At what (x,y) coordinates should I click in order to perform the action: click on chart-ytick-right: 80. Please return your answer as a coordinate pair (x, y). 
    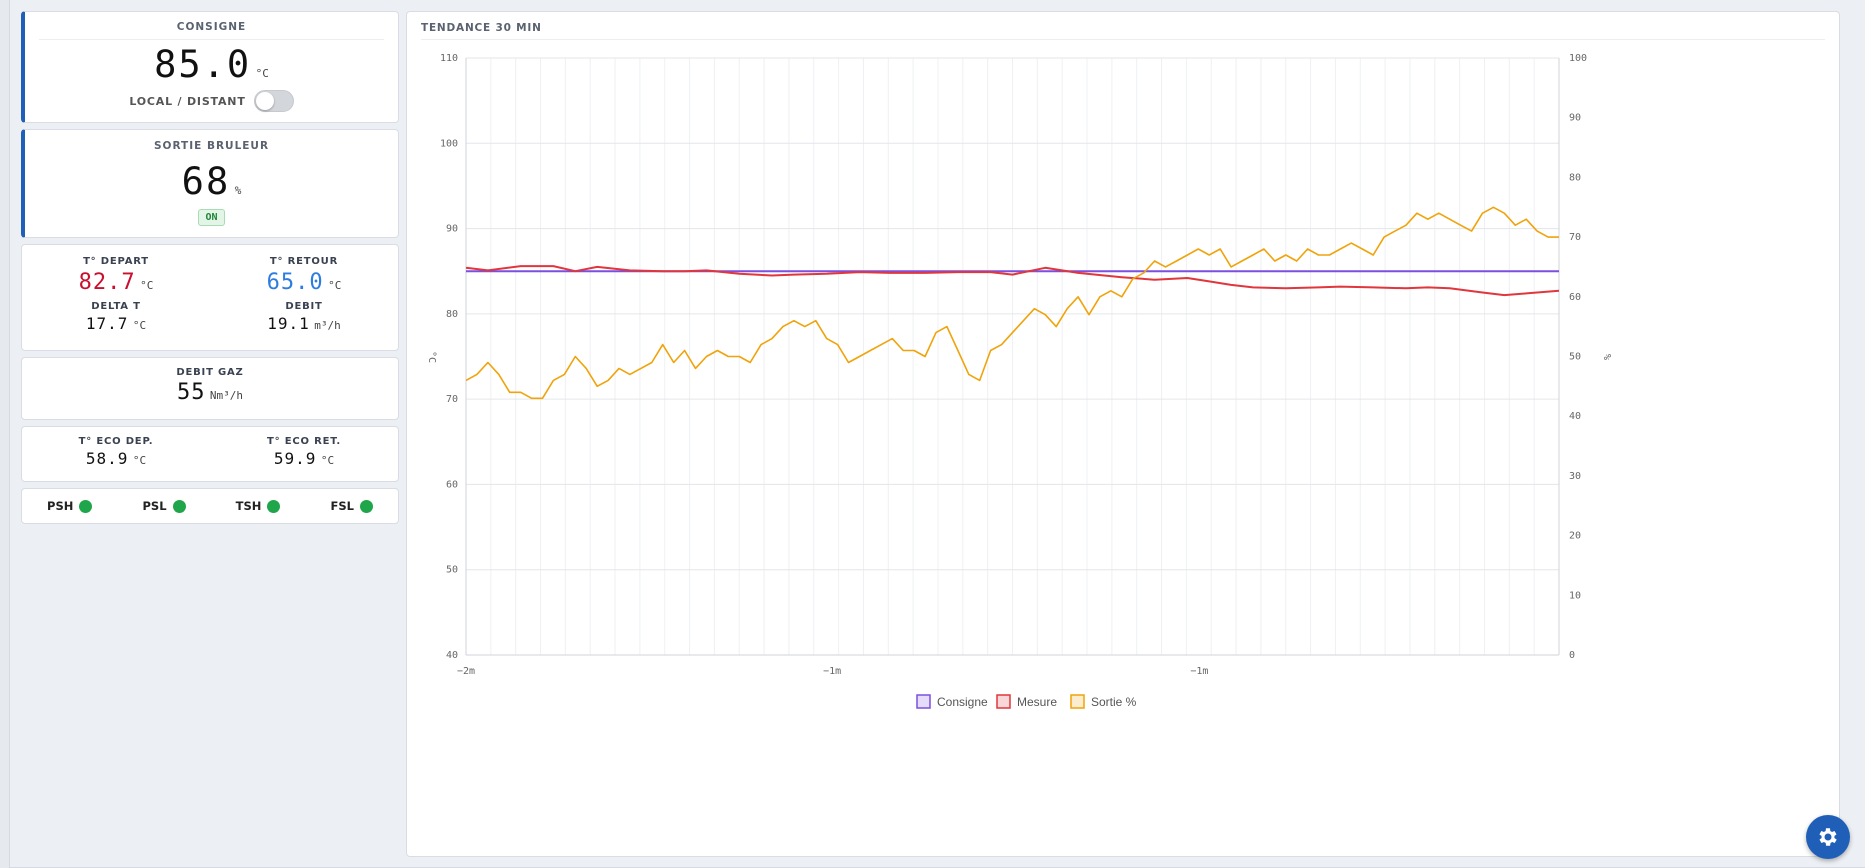
    Looking at the image, I should click on (1575, 177).